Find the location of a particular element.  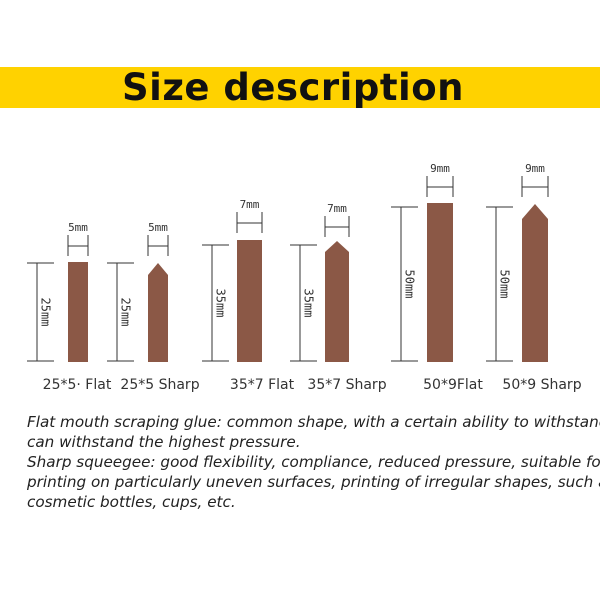

size-caption: 25*5· Flat is located at coordinates (77, 385).